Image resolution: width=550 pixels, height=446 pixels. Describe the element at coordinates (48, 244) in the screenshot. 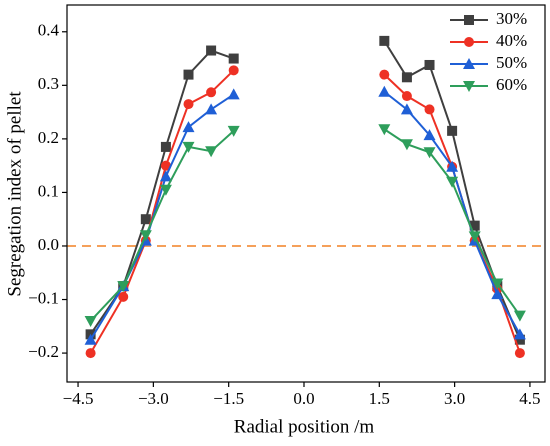

I see `y-tick-label: 0.0` at that location.